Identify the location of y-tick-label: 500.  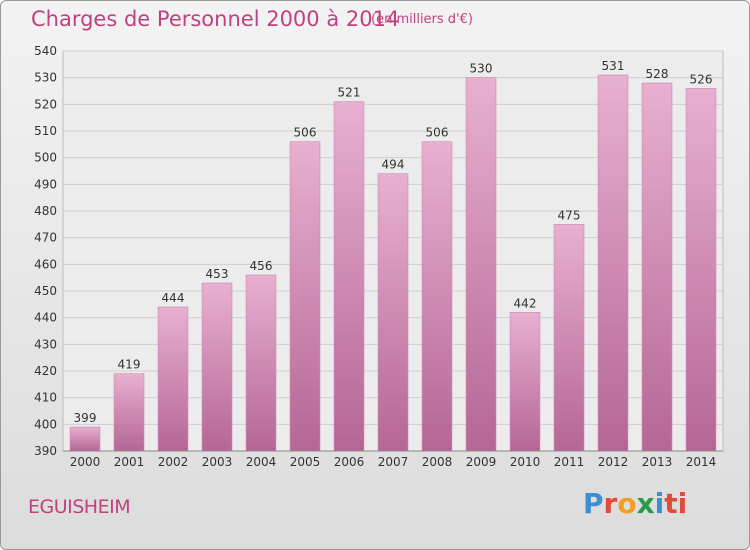
(45, 158).